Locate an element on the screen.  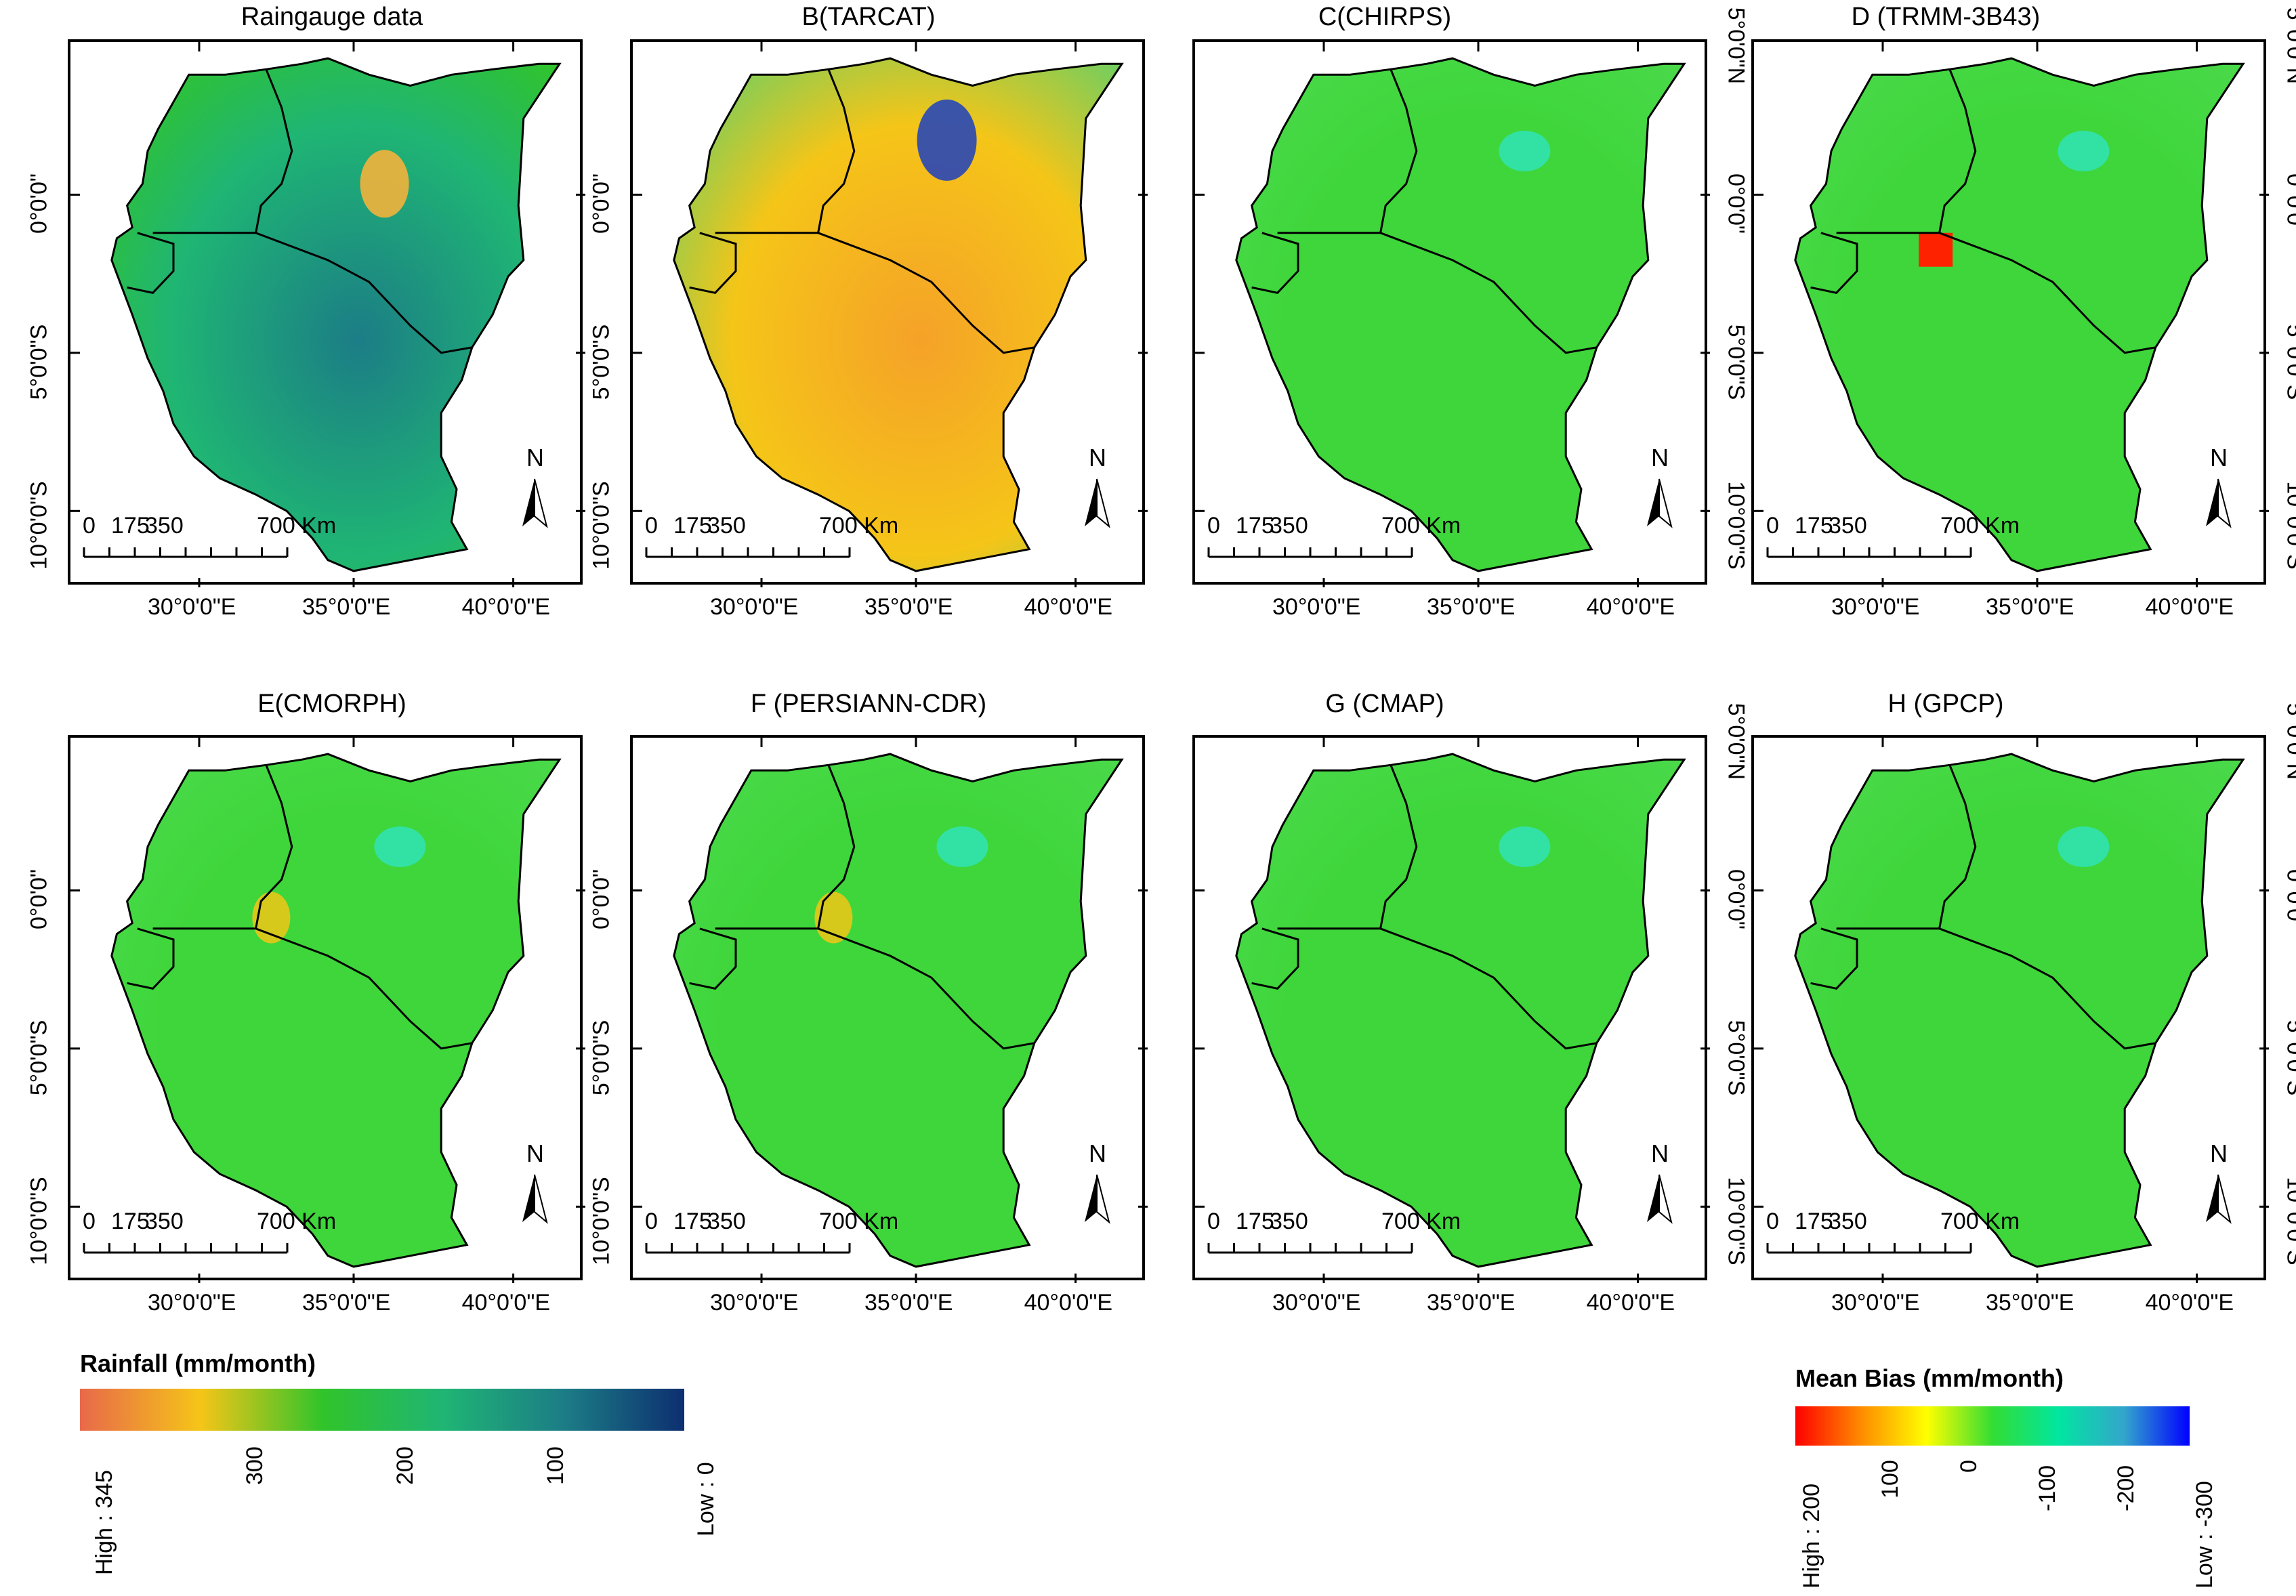
rainfall-color-ramp is located at coordinates (382, 1410).